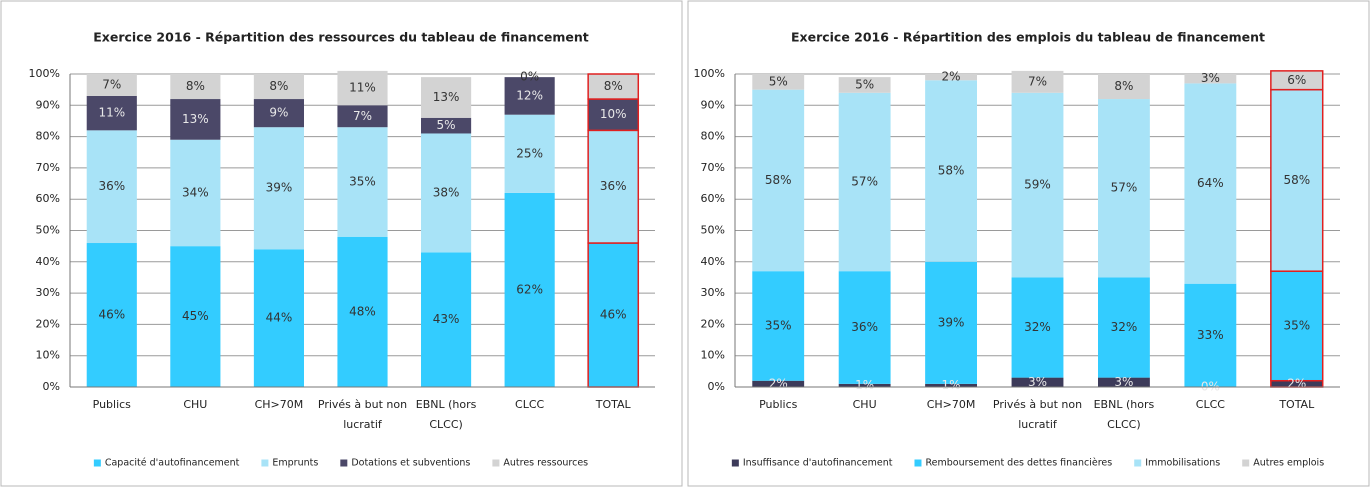  What do you see at coordinates (818, 463) in the screenshot?
I see `legend-label: Insuffisance d'autofinancement` at bounding box center [818, 463].